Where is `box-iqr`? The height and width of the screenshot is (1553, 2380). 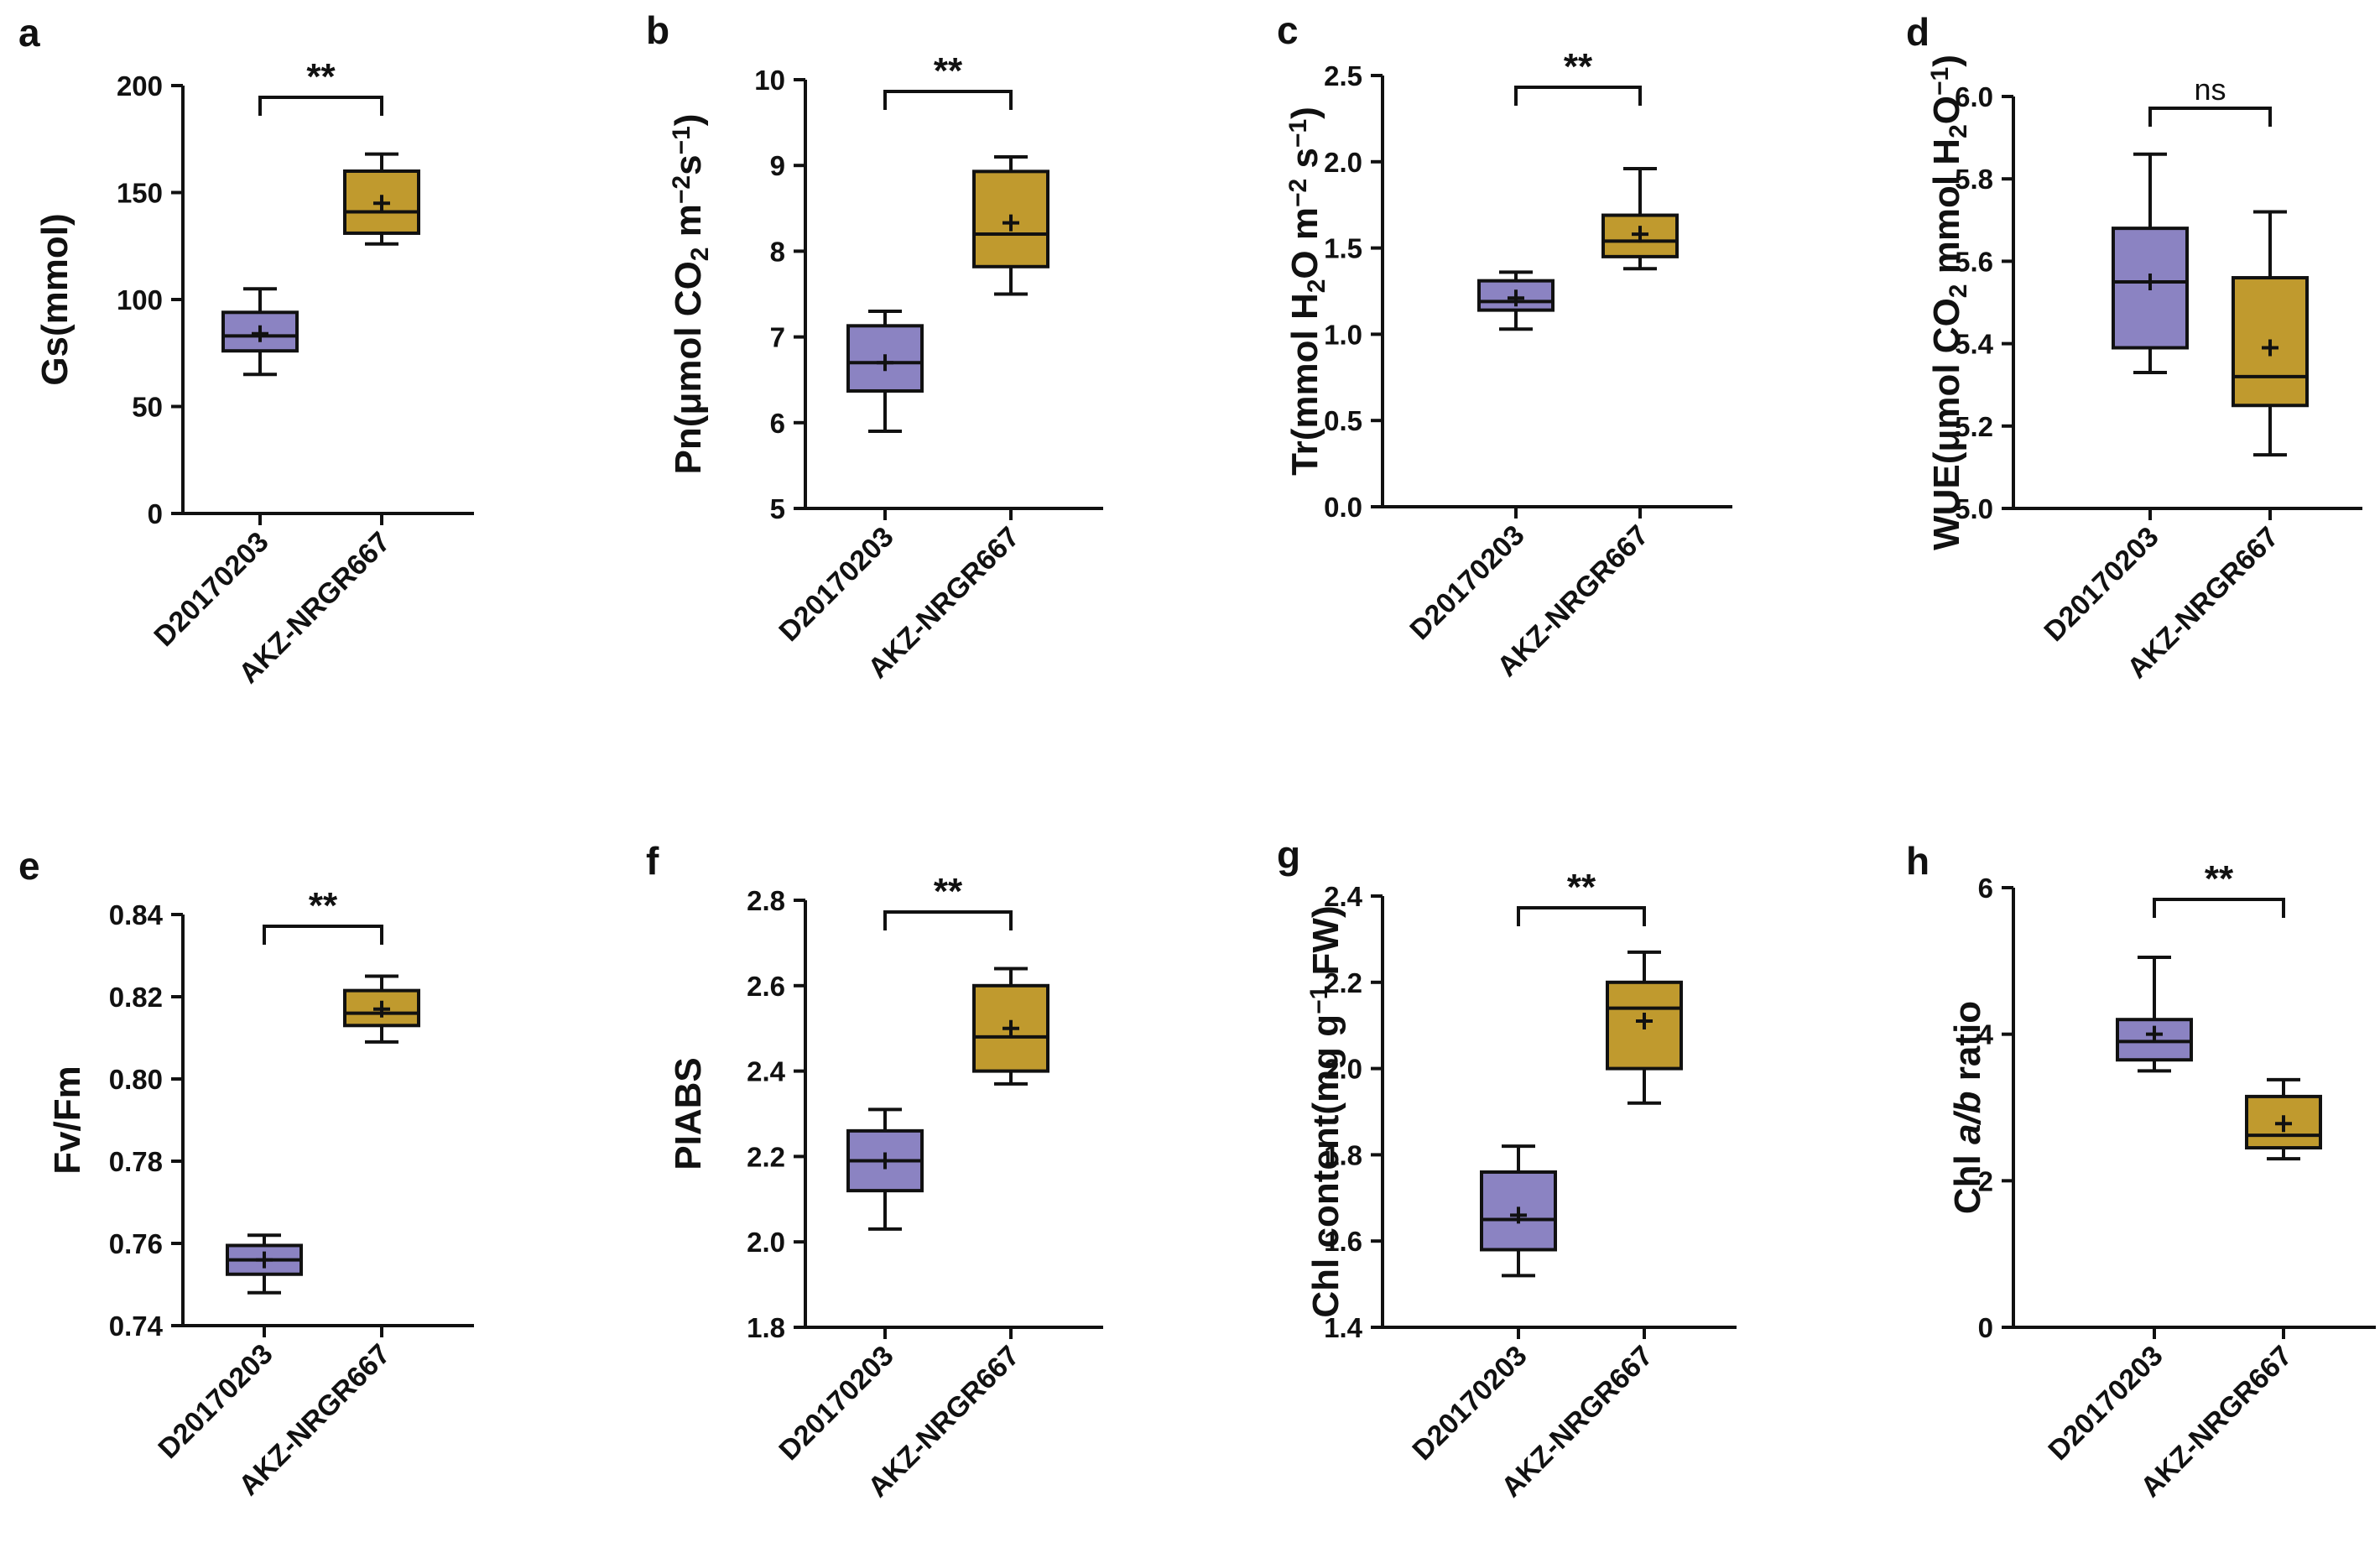
box-iqr is located at coordinates (885, 358).